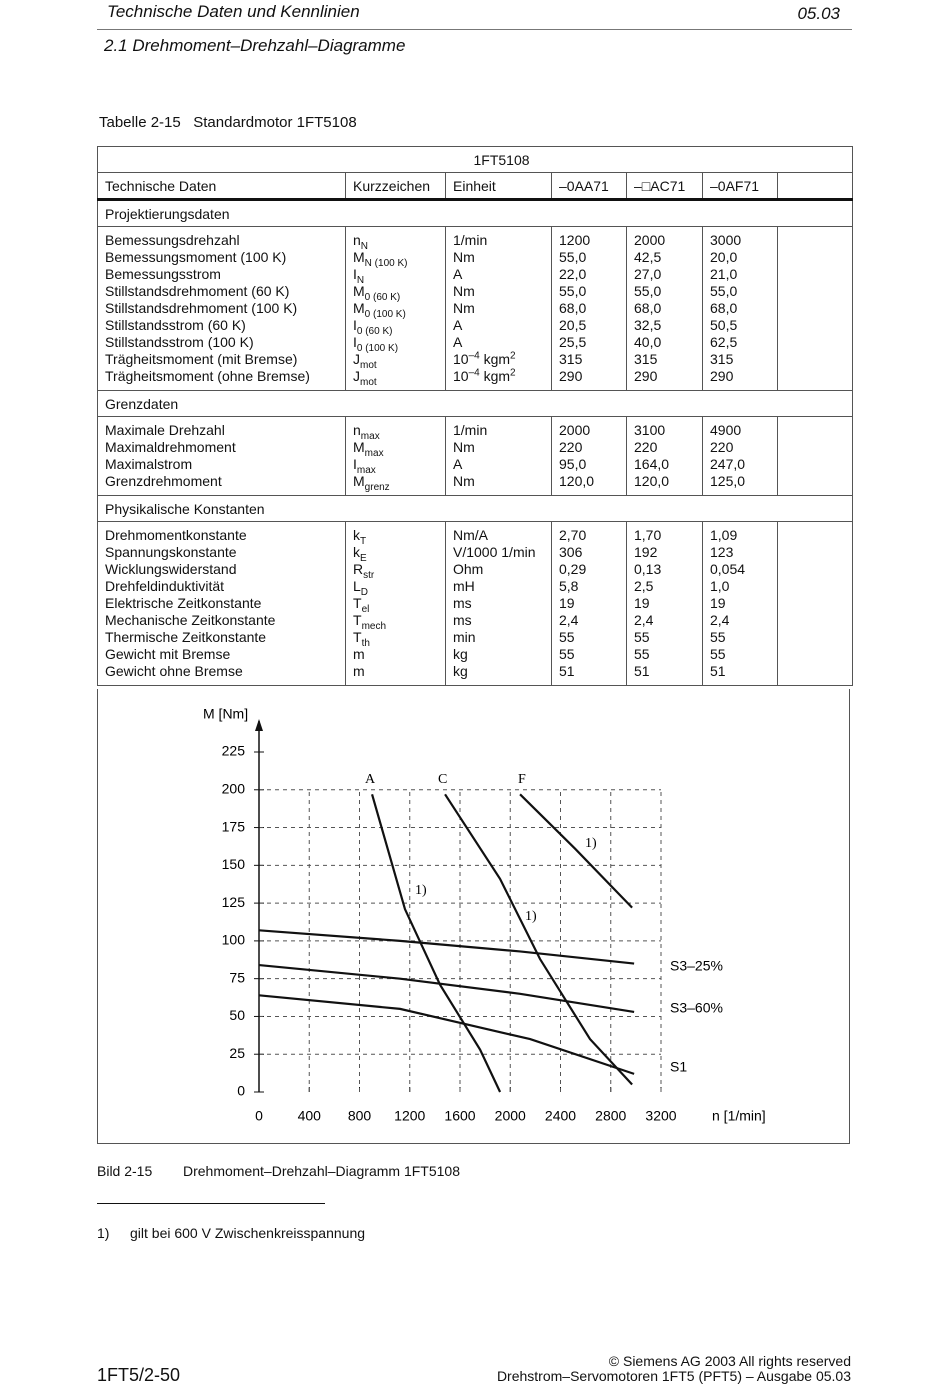 This screenshot has height=1388, width=950. What do you see at coordinates (149, 464) in the screenshot?
I see `cell-line: Maximalstrom` at bounding box center [149, 464].